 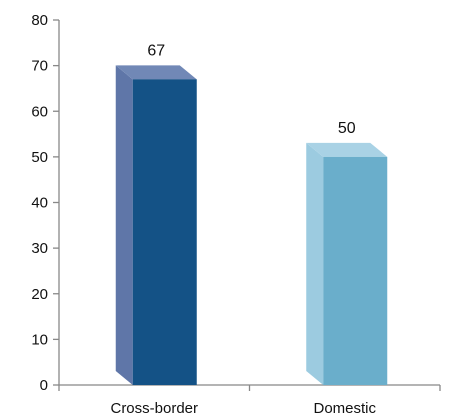 I want to click on y-axis-ticks, so click(x=56, y=202).